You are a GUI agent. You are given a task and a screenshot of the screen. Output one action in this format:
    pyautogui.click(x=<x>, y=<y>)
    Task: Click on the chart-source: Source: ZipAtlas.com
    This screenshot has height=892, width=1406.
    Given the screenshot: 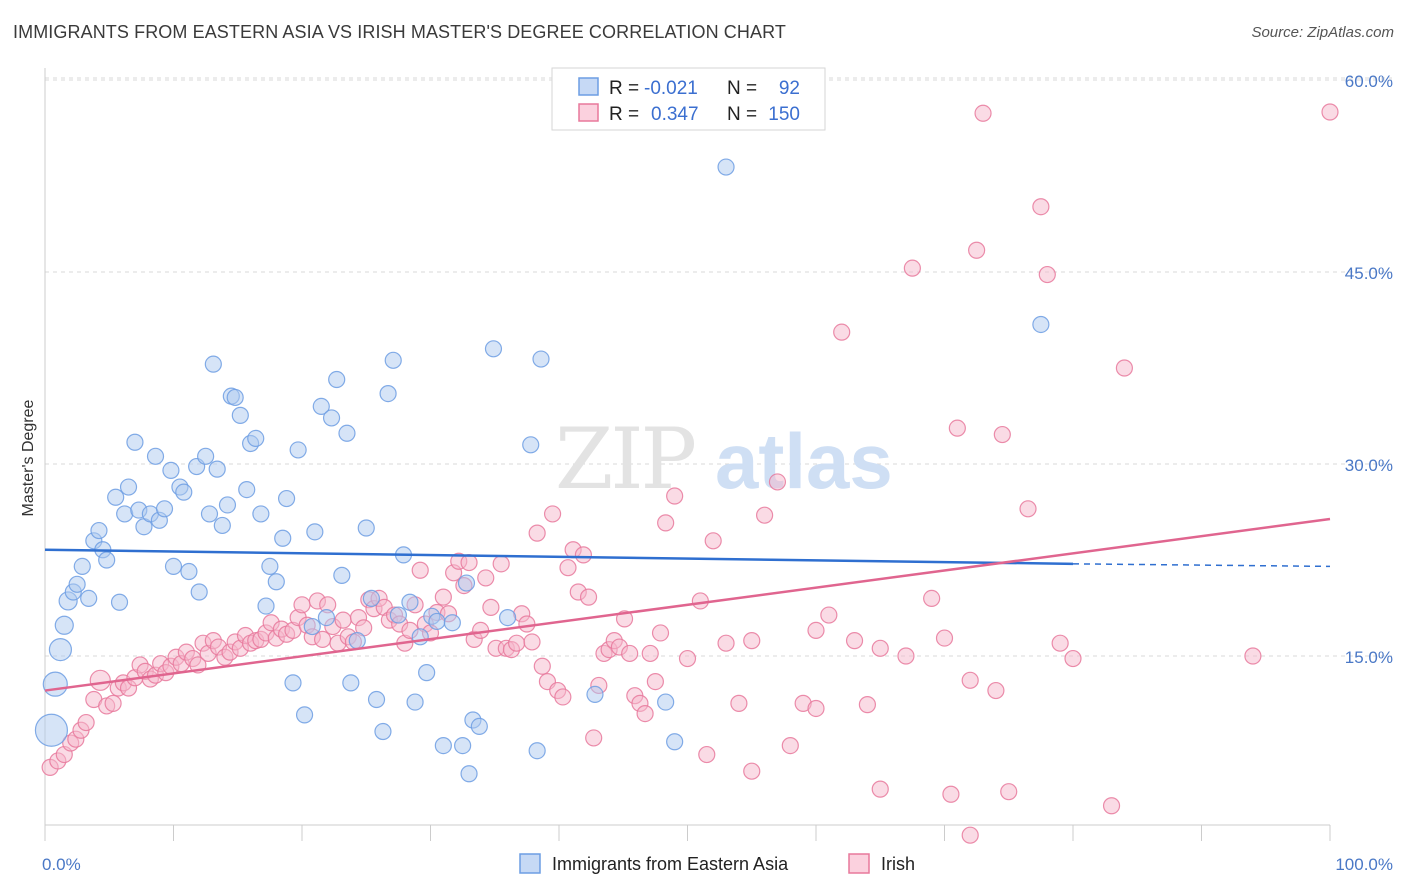 What is the action you would take?
    pyautogui.click(x=1322, y=32)
    